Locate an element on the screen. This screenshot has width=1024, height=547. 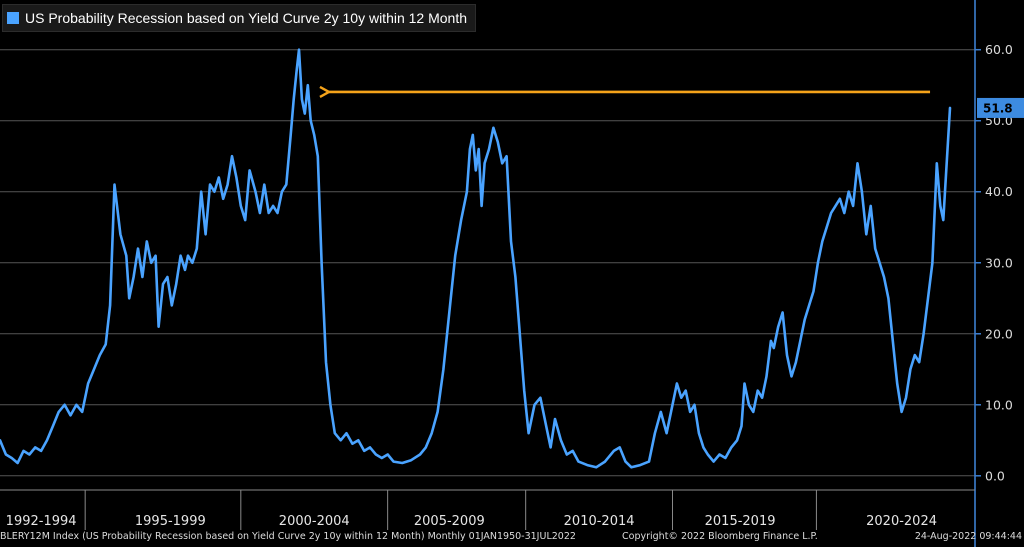
x-tick-label: 2000-2004 is located at coordinates (314, 521).